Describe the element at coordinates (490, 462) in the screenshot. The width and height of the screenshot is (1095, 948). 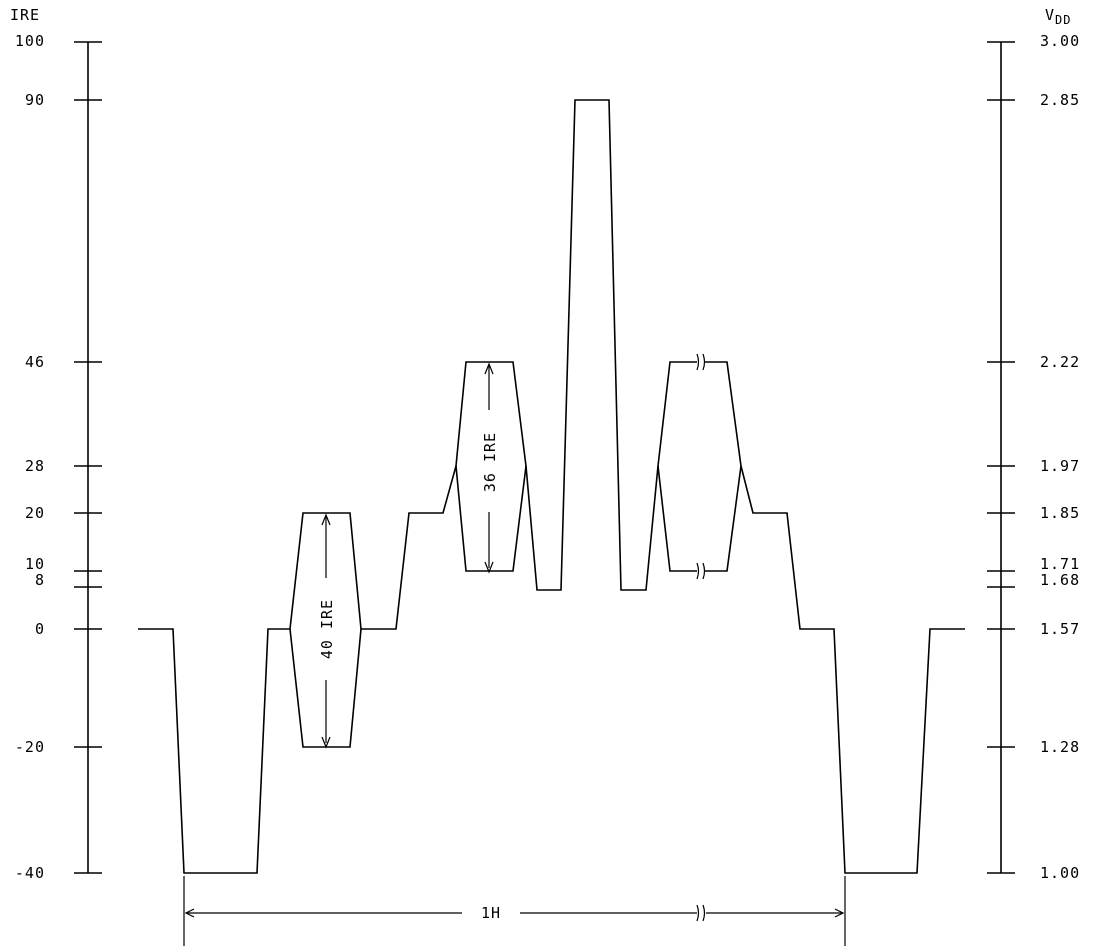
I see `chroma-36ire-label: 36 IRE` at that location.